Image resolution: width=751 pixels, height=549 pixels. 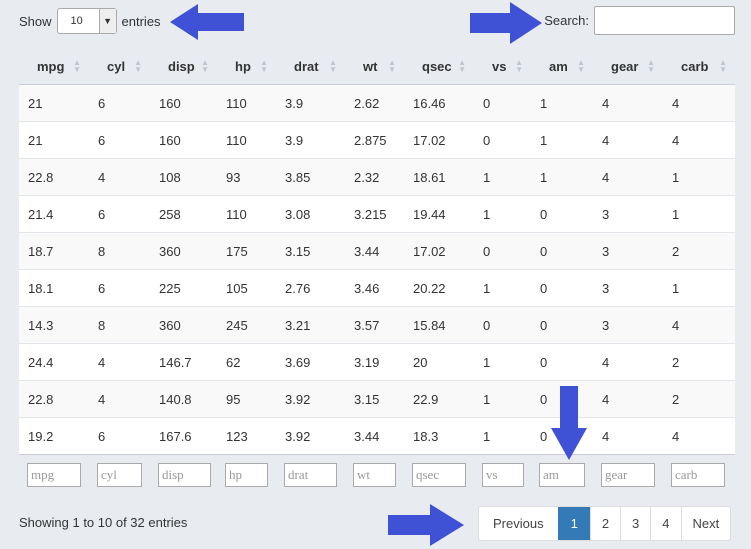 What do you see at coordinates (502, 66) in the screenshot?
I see `column-header-vs: vs ▲ ▼` at bounding box center [502, 66].